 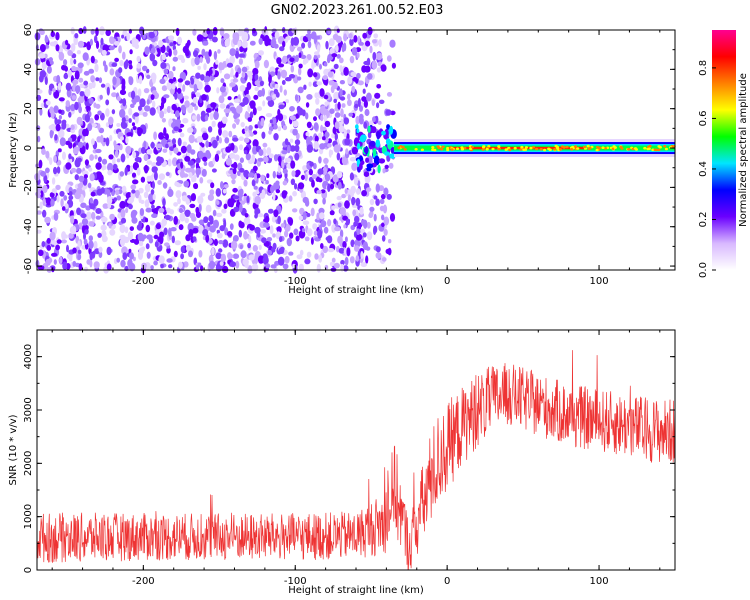 What do you see at coordinates (28, 356) in the screenshot?
I see `y-tick-label: 4000` at bounding box center [28, 356].